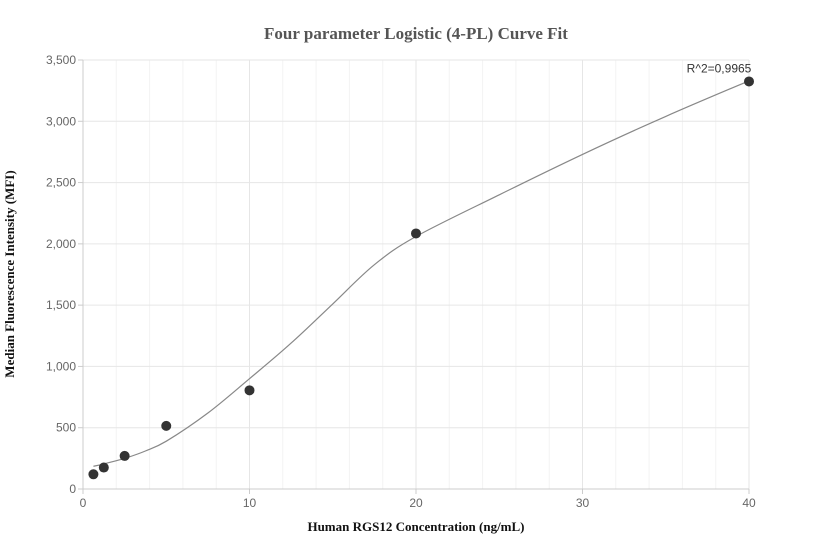 The height and width of the screenshot is (560, 832). I want to click on y-tick-labels: 0 500 1,000 1,500 2,000 2,500 3,000 3,500, so click(64, 274).